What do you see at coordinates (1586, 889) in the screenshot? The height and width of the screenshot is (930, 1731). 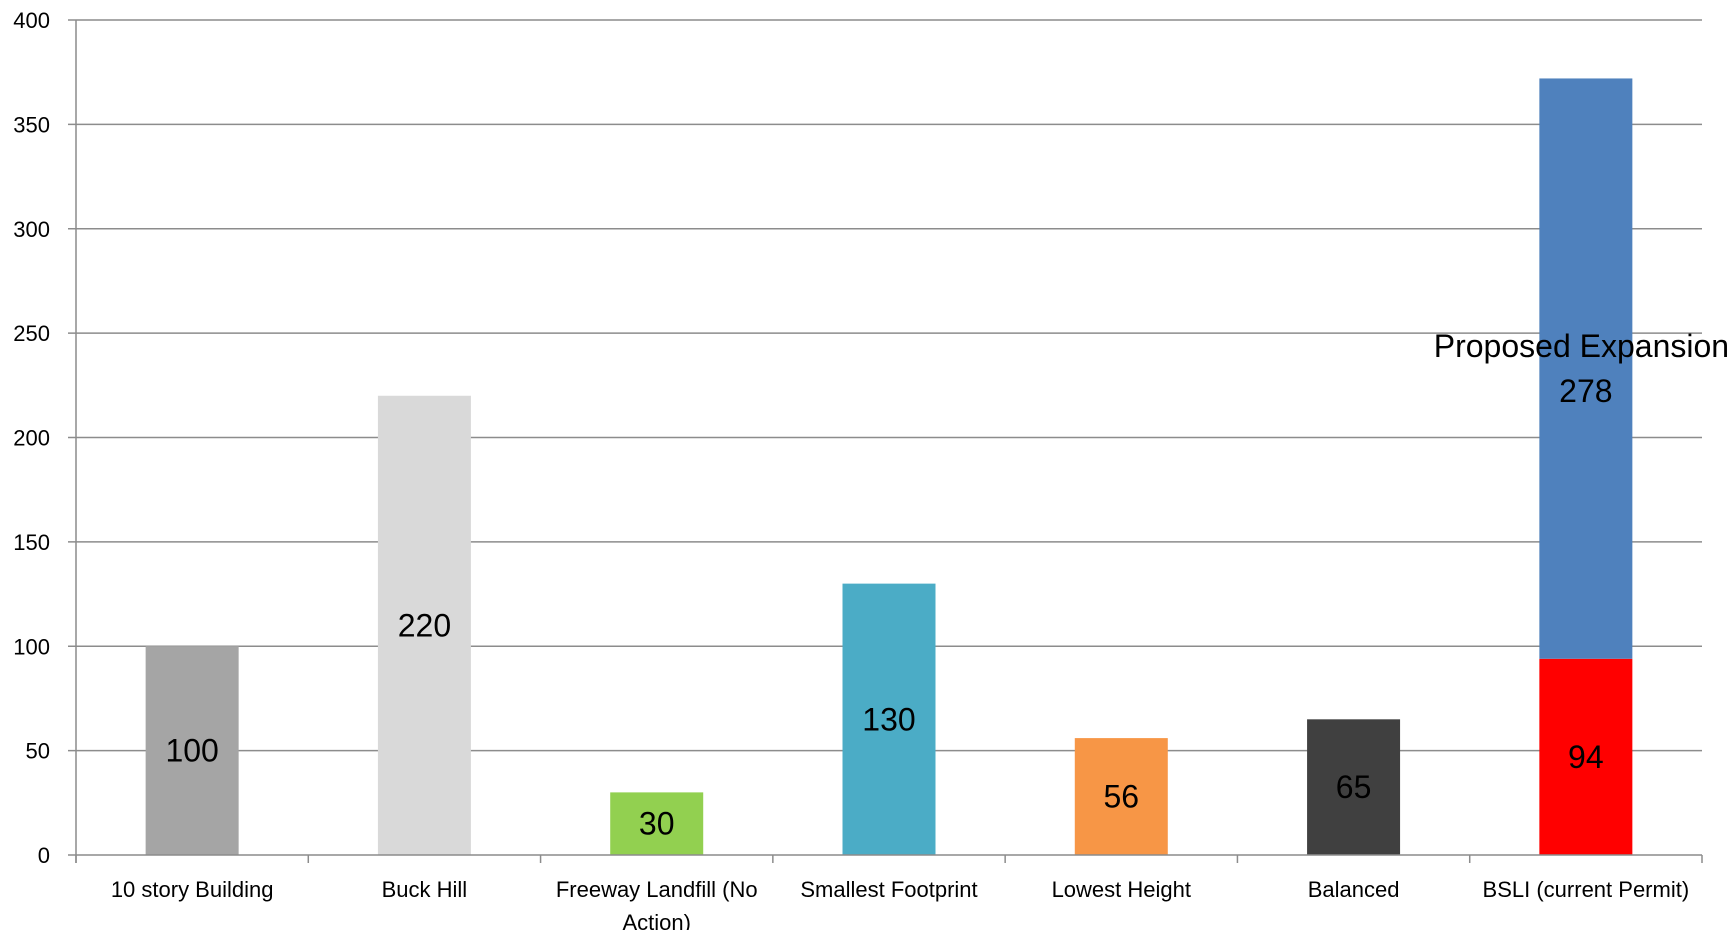 I see `x-tick-label: BSLI (current Permit)` at bounding box center [1586, 889].